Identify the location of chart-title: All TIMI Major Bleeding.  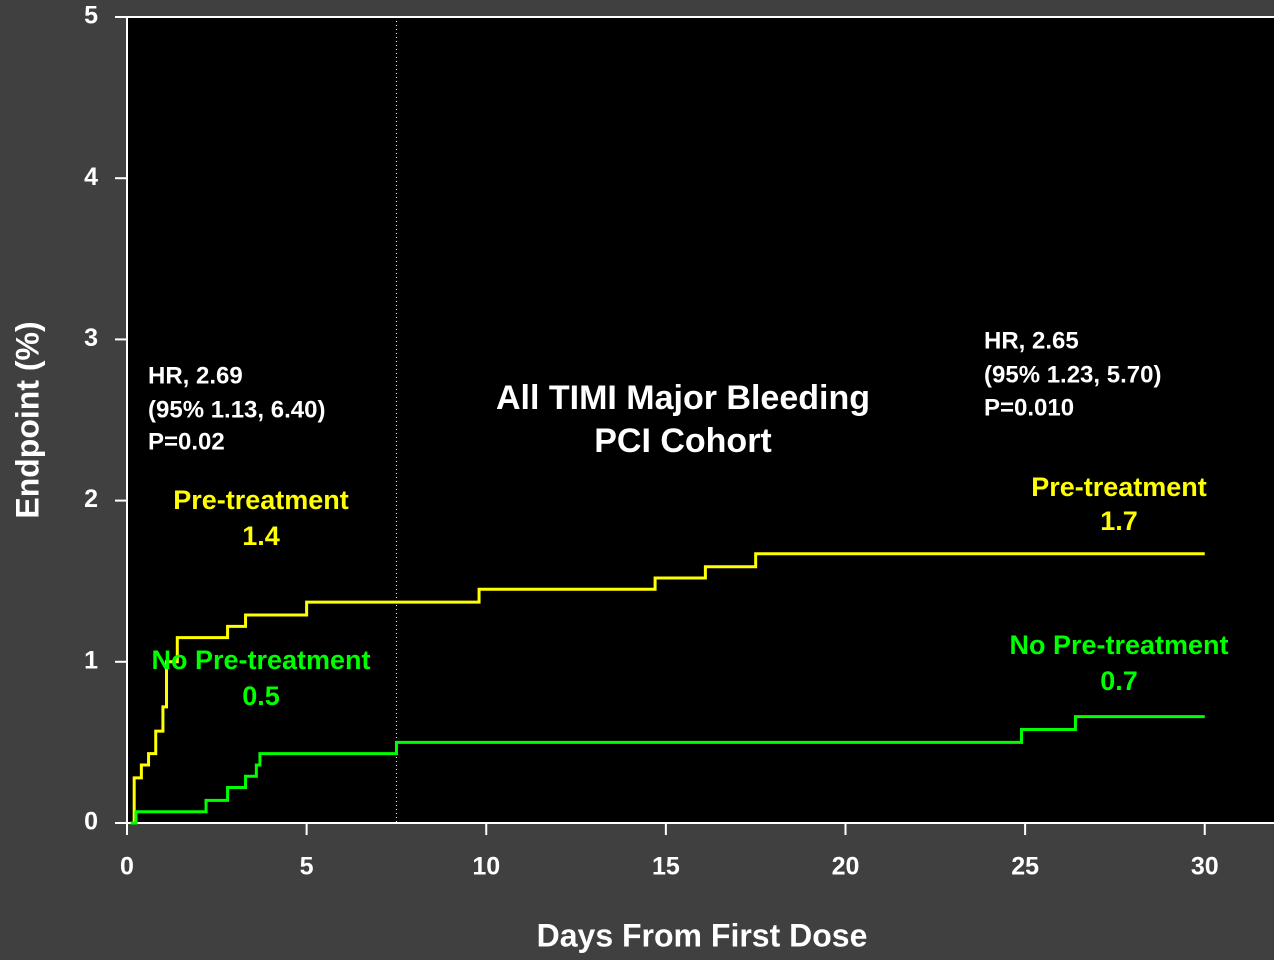
(683, 398).